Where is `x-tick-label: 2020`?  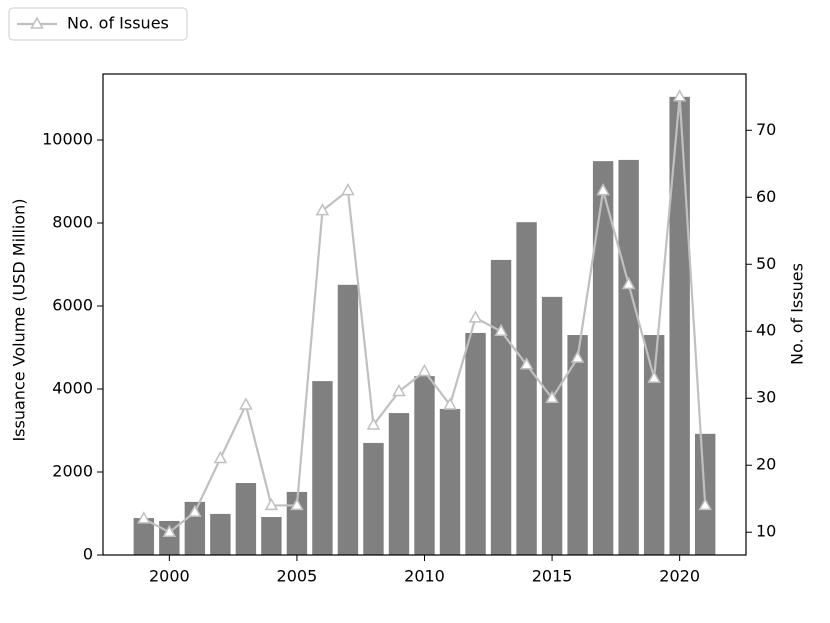
x-tick-label: 2020 is located at coordinates (679, 576).